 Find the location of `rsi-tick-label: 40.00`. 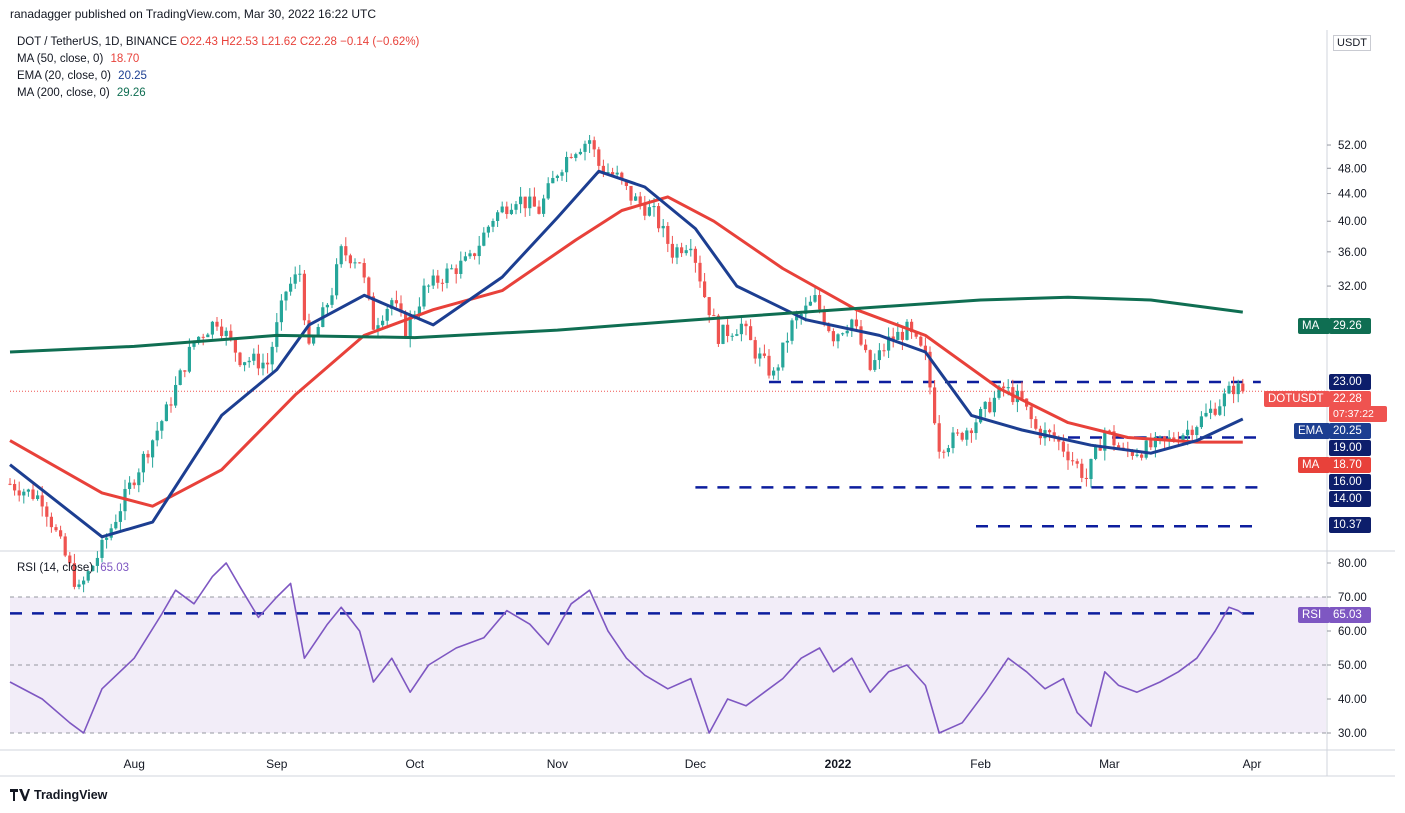

rsi-tick-label: 40.00 is located at coordinates (1352, 700).